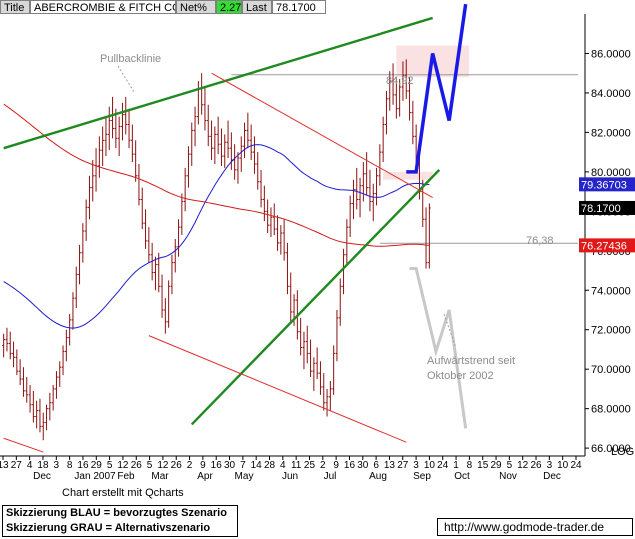  Describe the element at coordinates (456, 465) in the screenshot. I see `x-tick-label: 1` at that location.